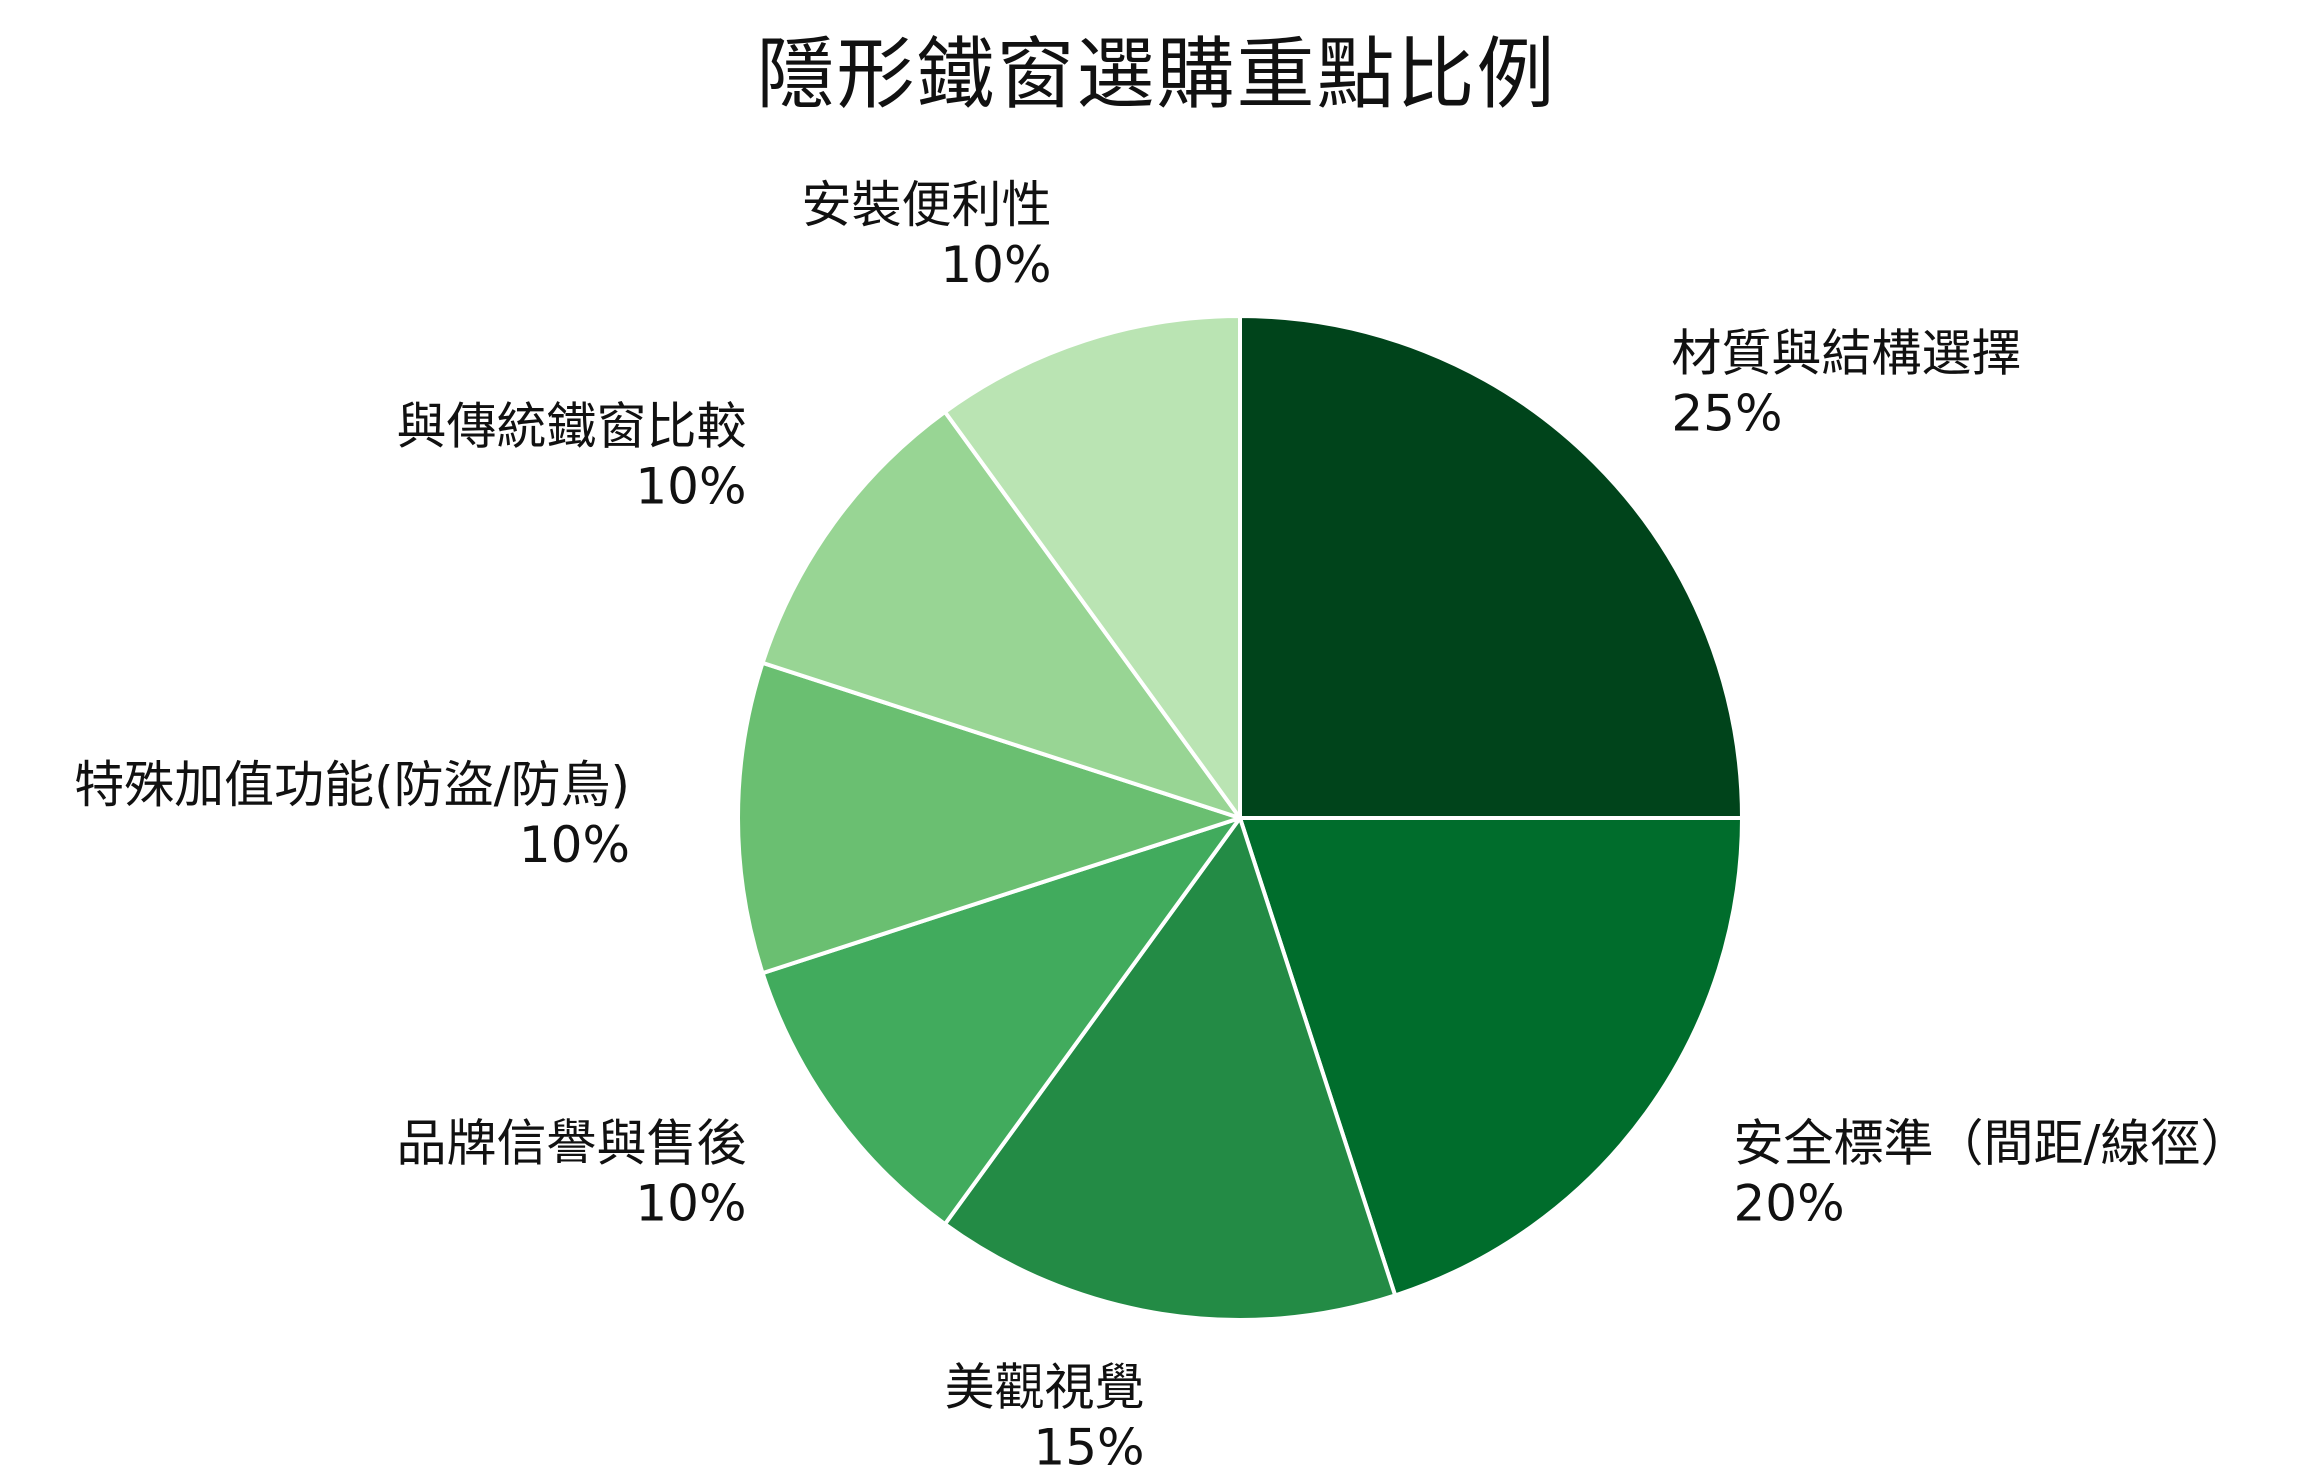 The image size is (2313, 1468). What do you see at coordinates (1156, 75) in the screenshot?
I see `chart-title: 隱形鐵窗選購重點比例` at bounding box center [1156, 75].